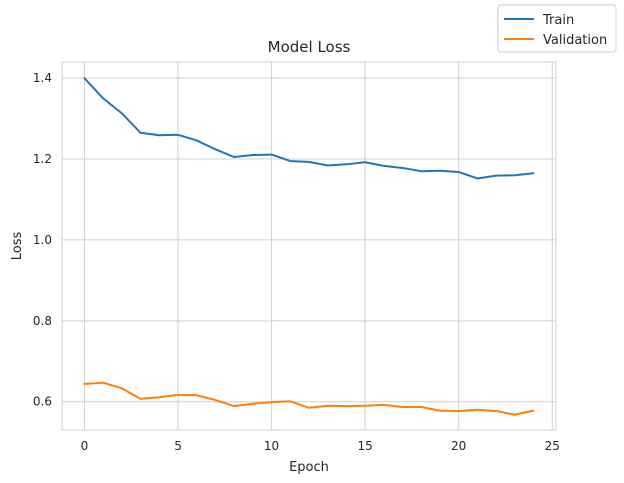  I want to click on x-tick-label: 0, so click(85, 446).